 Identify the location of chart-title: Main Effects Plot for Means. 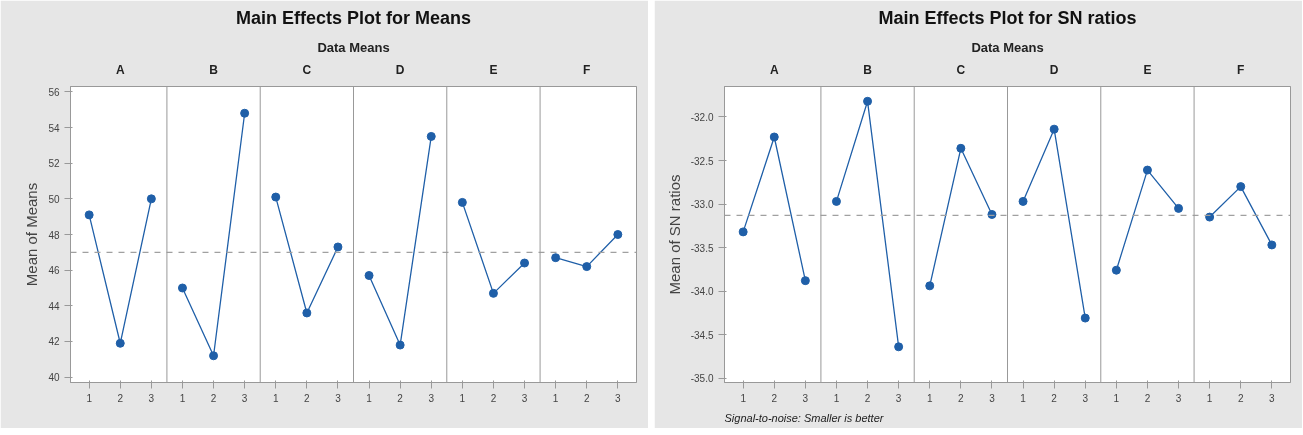
(353, 17).